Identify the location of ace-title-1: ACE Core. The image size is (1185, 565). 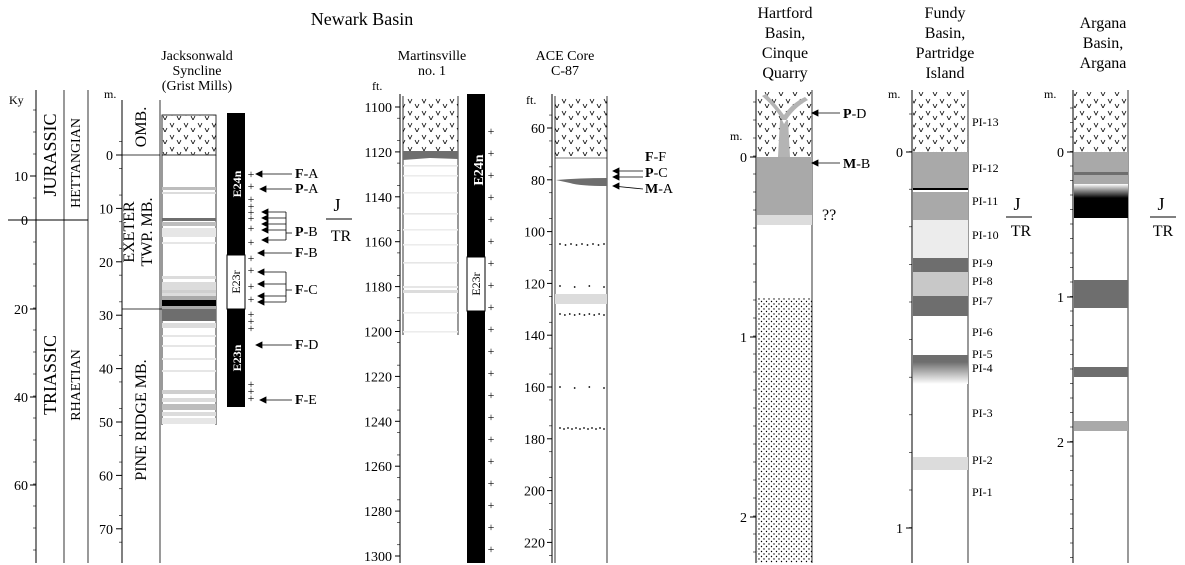
(565, 56).